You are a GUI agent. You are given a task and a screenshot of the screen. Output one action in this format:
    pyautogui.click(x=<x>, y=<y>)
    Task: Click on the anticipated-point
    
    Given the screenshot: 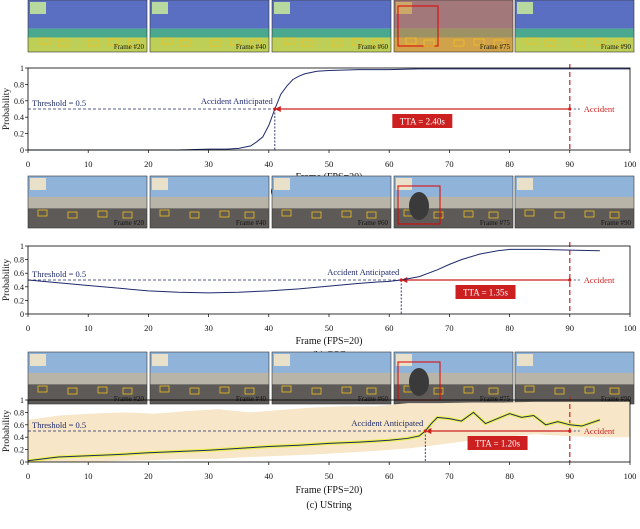 What is the action you would take?
    pyautogui.click(x=425, y=431)
    